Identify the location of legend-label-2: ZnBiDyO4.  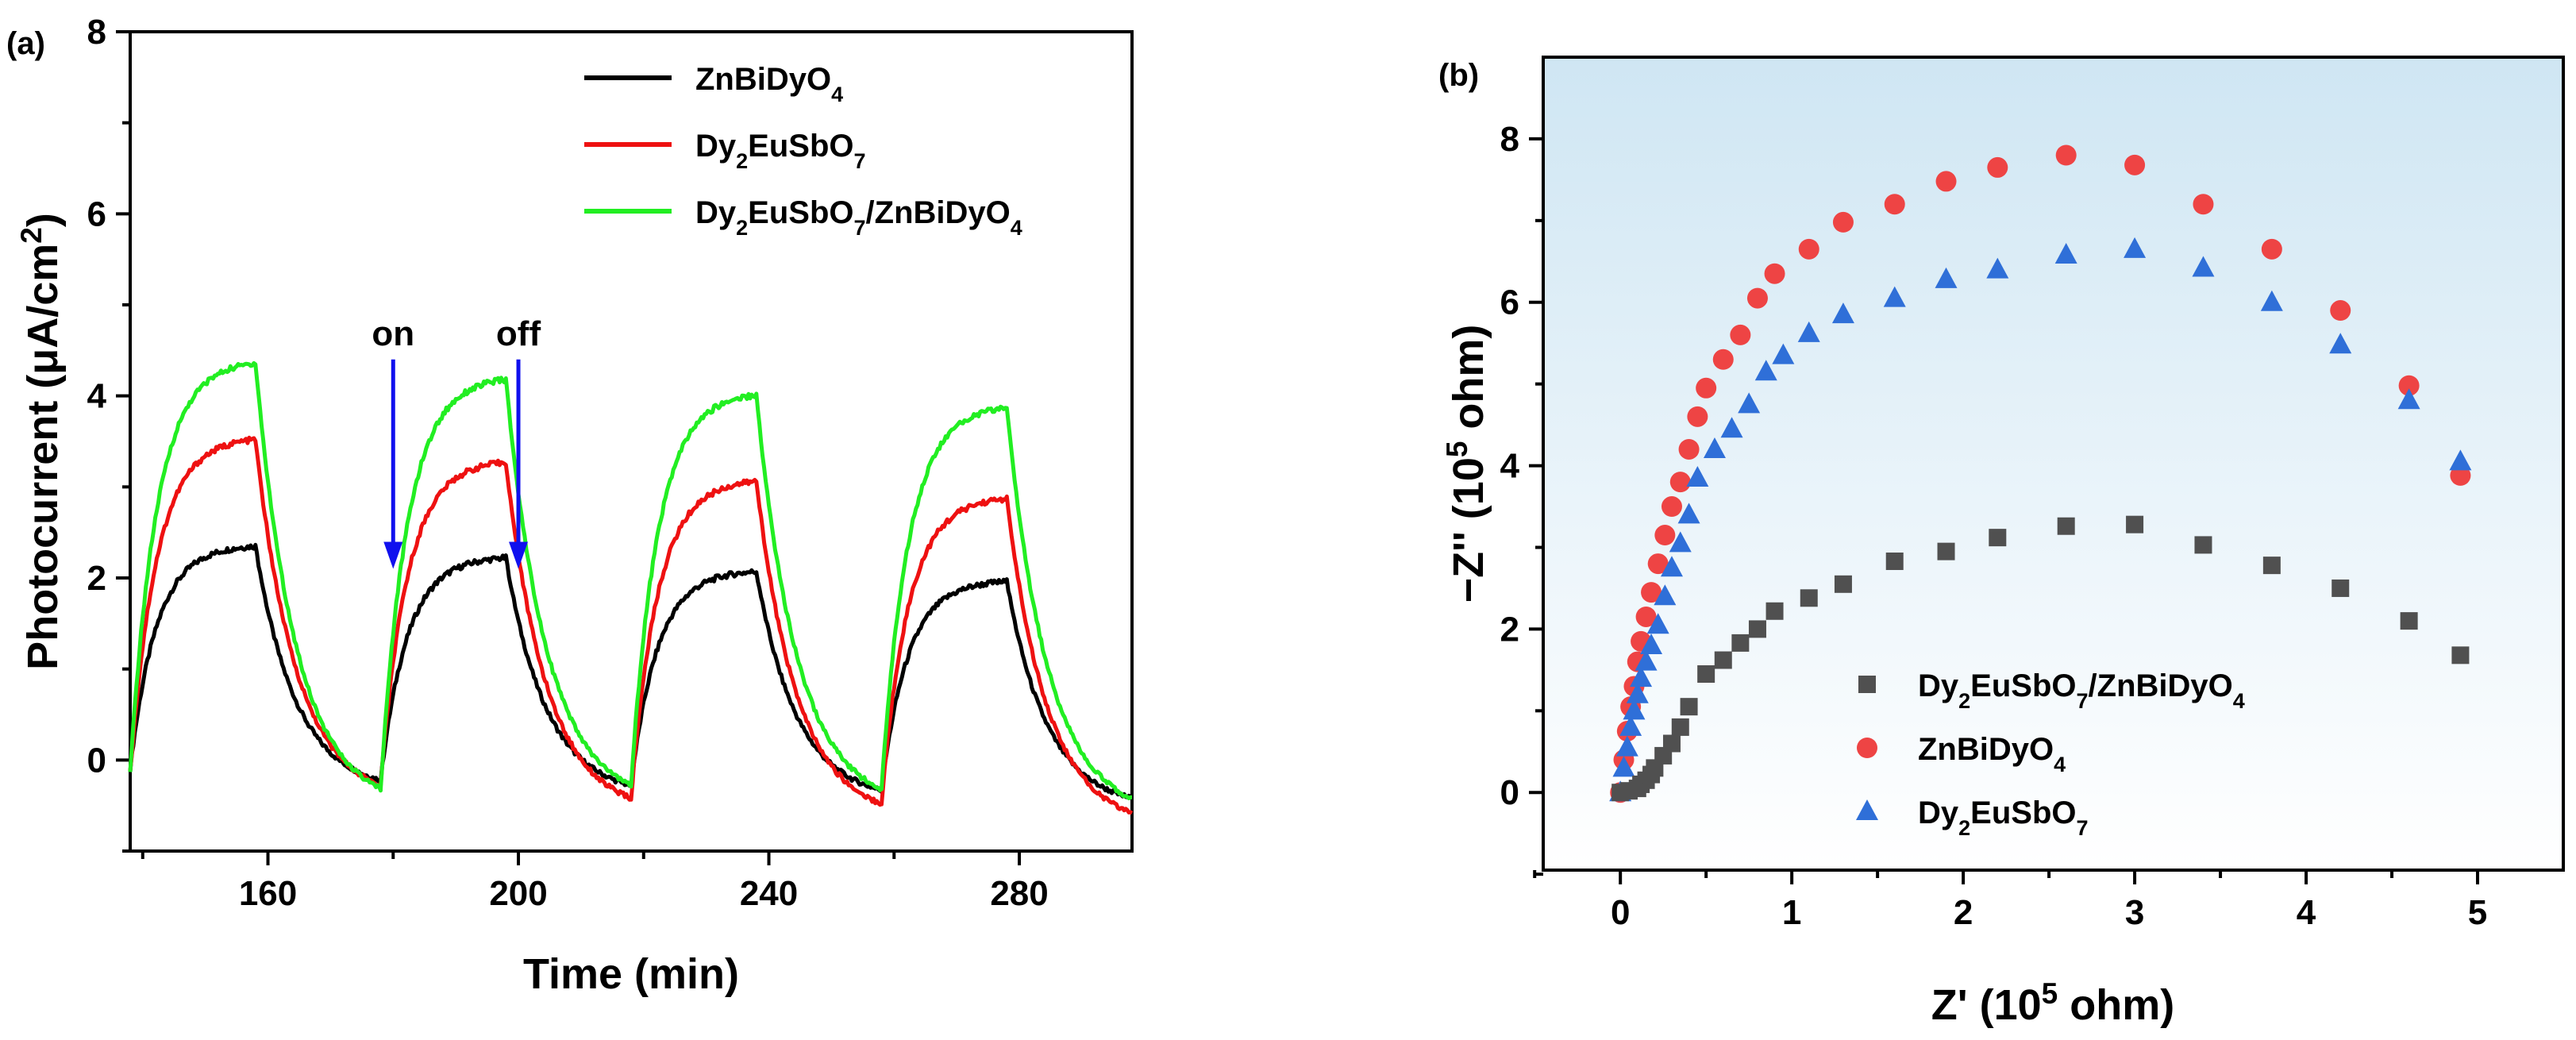
(1992, 754).